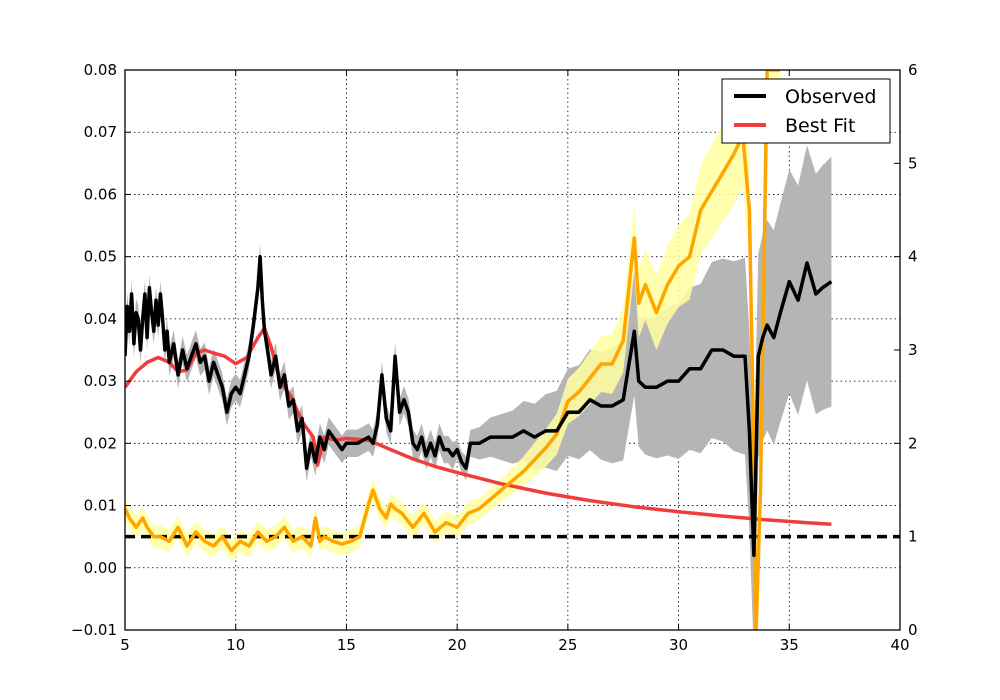  I want to click on y-tick-label: 0.04, so click(100, 319).